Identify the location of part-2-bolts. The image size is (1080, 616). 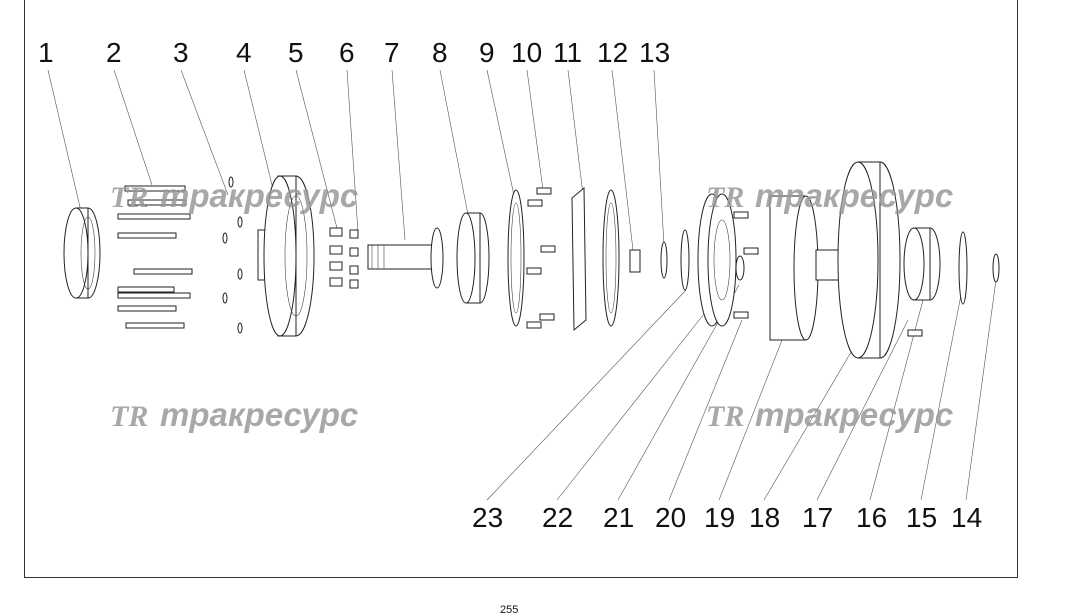
(155, 257).